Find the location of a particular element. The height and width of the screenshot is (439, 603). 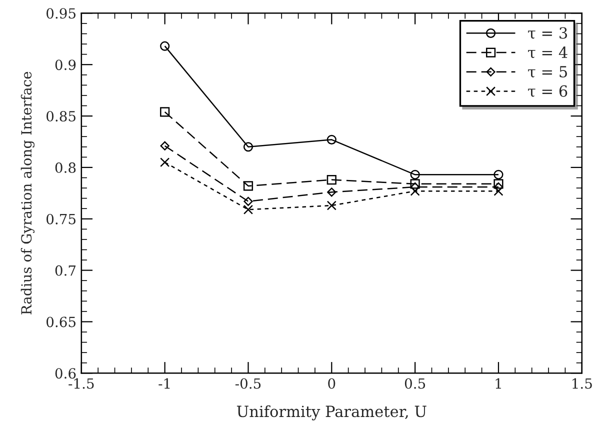

y-tick-label: 0.9 is located at coordinates (65, 65).